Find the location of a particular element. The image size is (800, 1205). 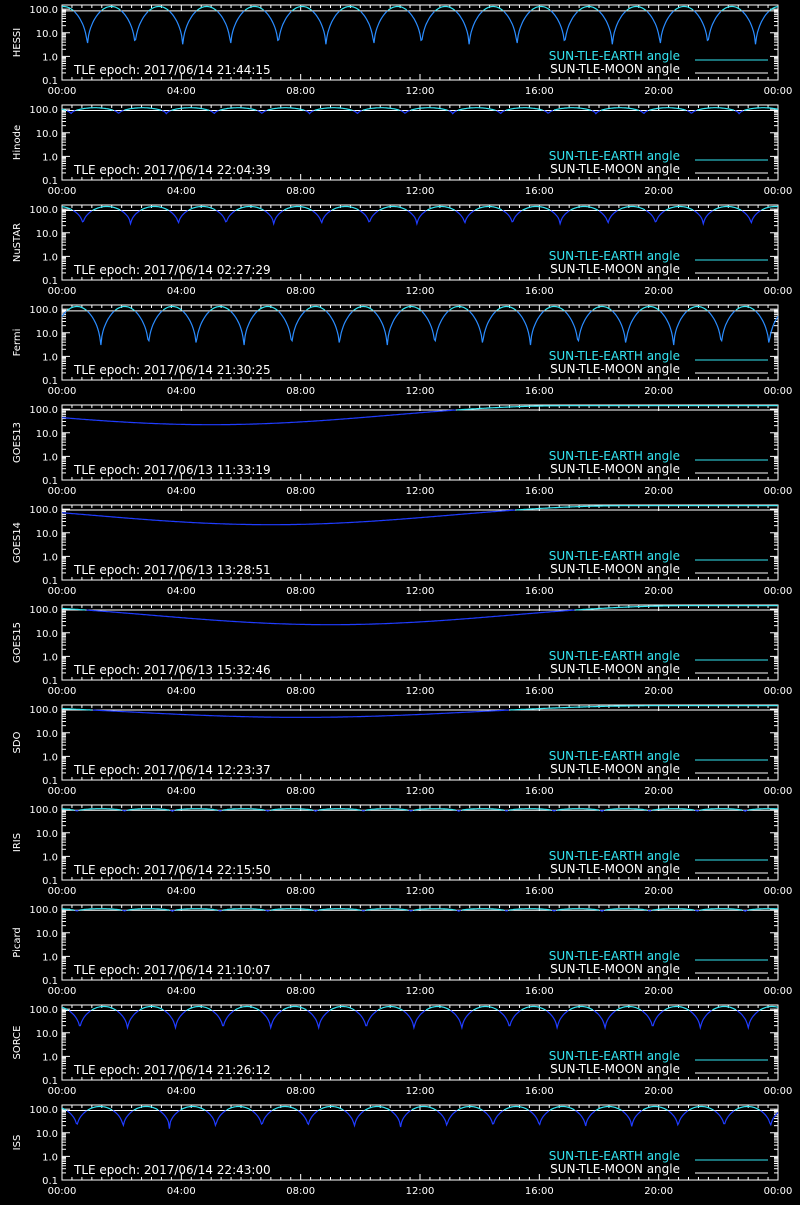

tle-epoch-text: TLE epoch: 2017/06/13 15:32:46 is located at coordinates (172, 670).